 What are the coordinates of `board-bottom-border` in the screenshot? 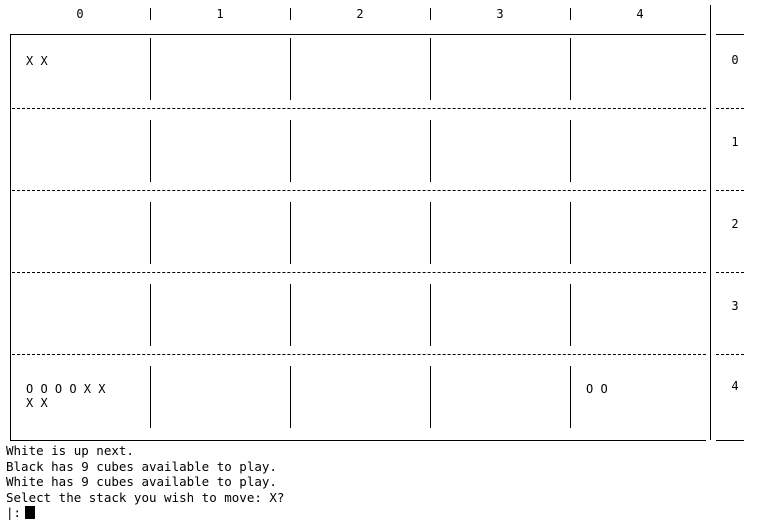 It's located at (358, 440).